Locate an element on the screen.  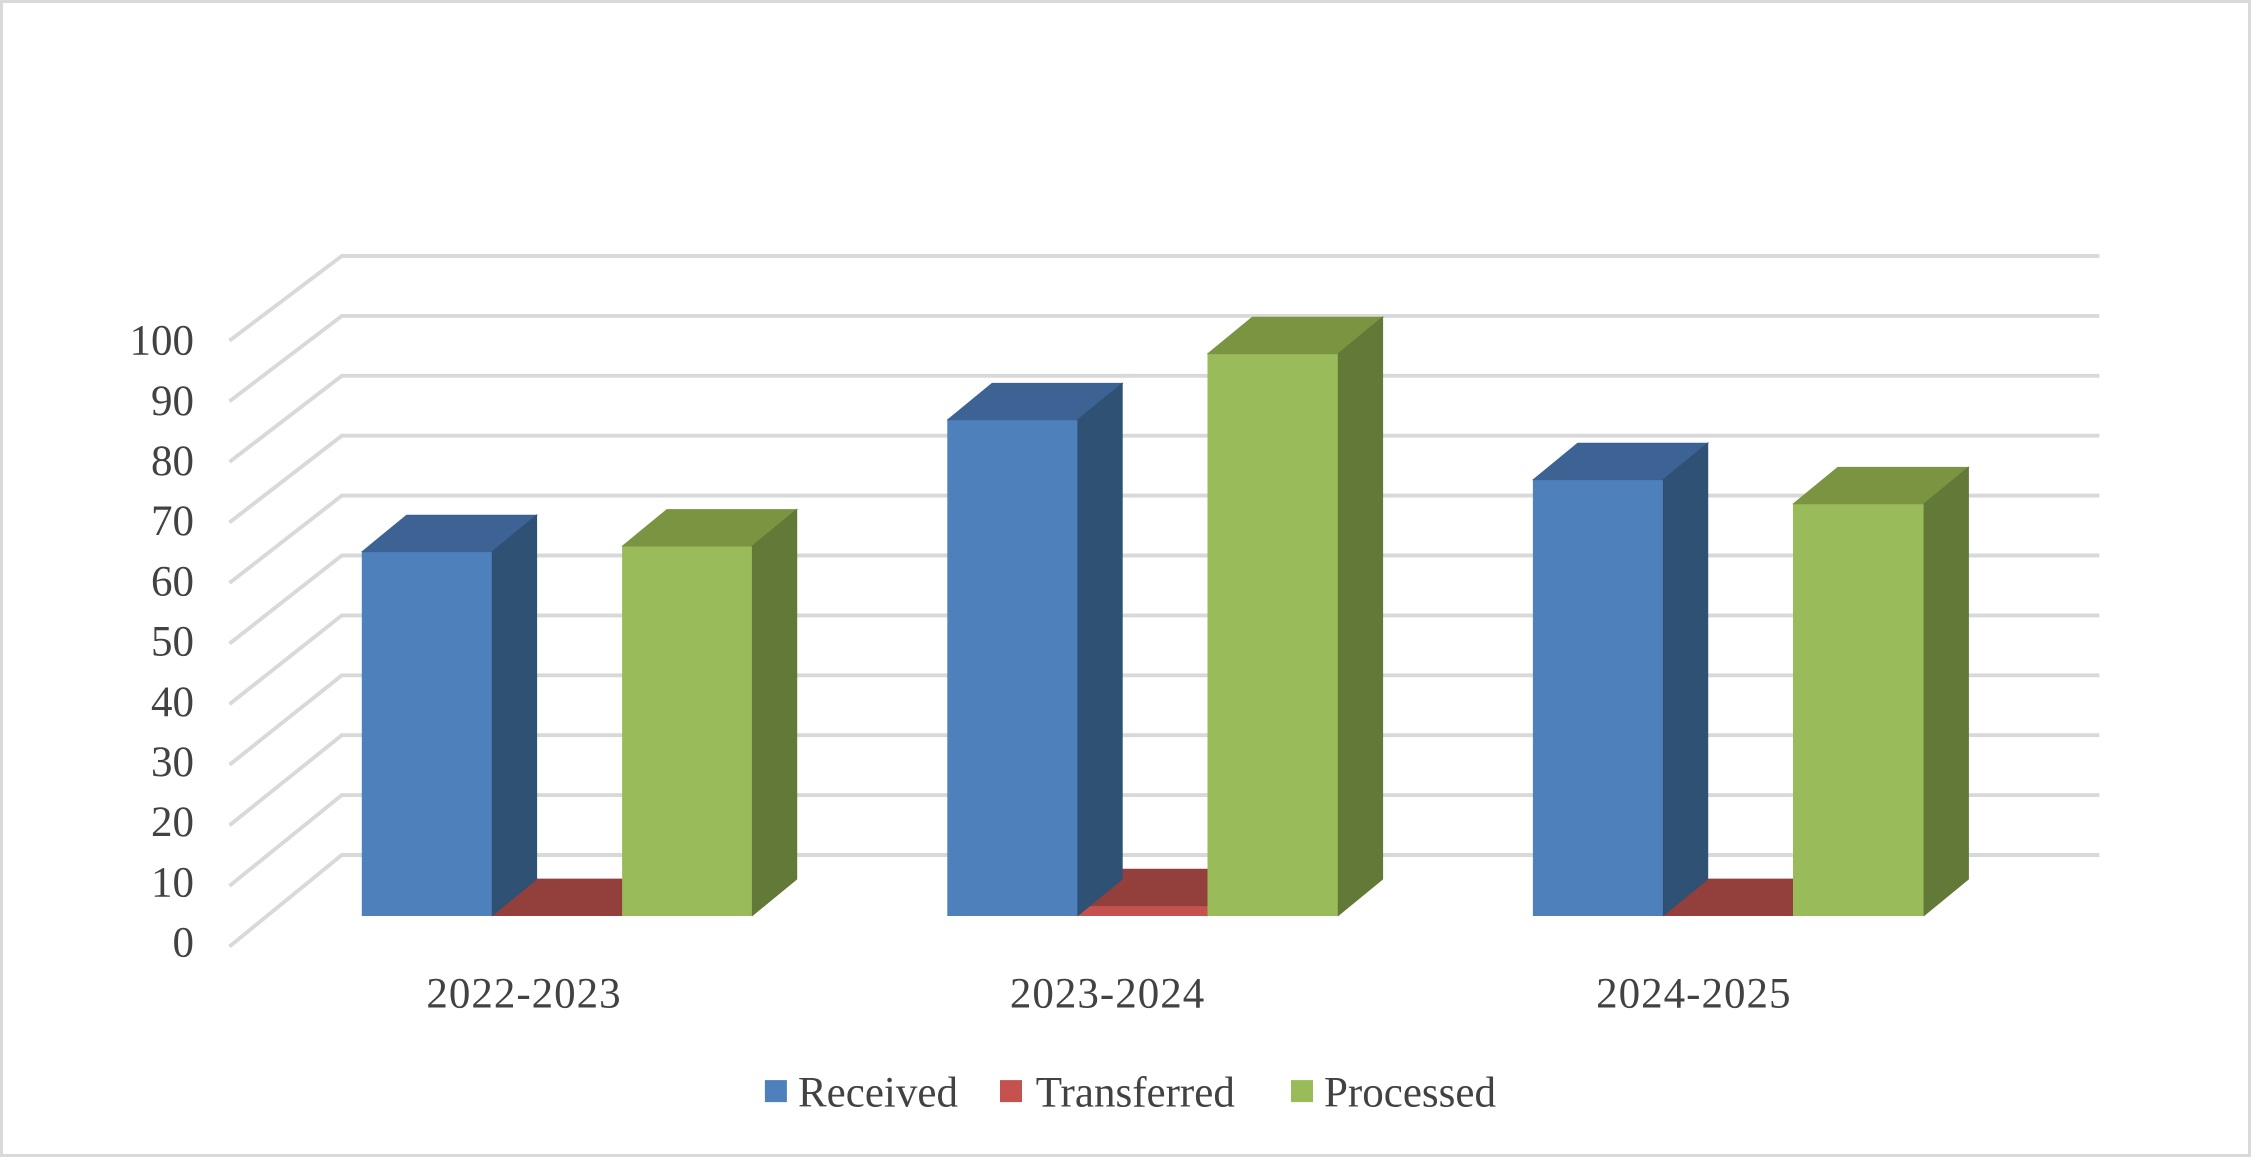
svg-text: 0 is located at coordinates (184, 943).